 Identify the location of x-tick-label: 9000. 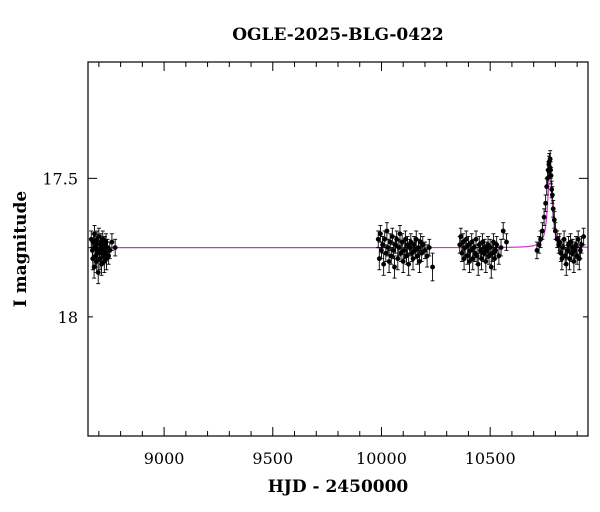
(164, 458).